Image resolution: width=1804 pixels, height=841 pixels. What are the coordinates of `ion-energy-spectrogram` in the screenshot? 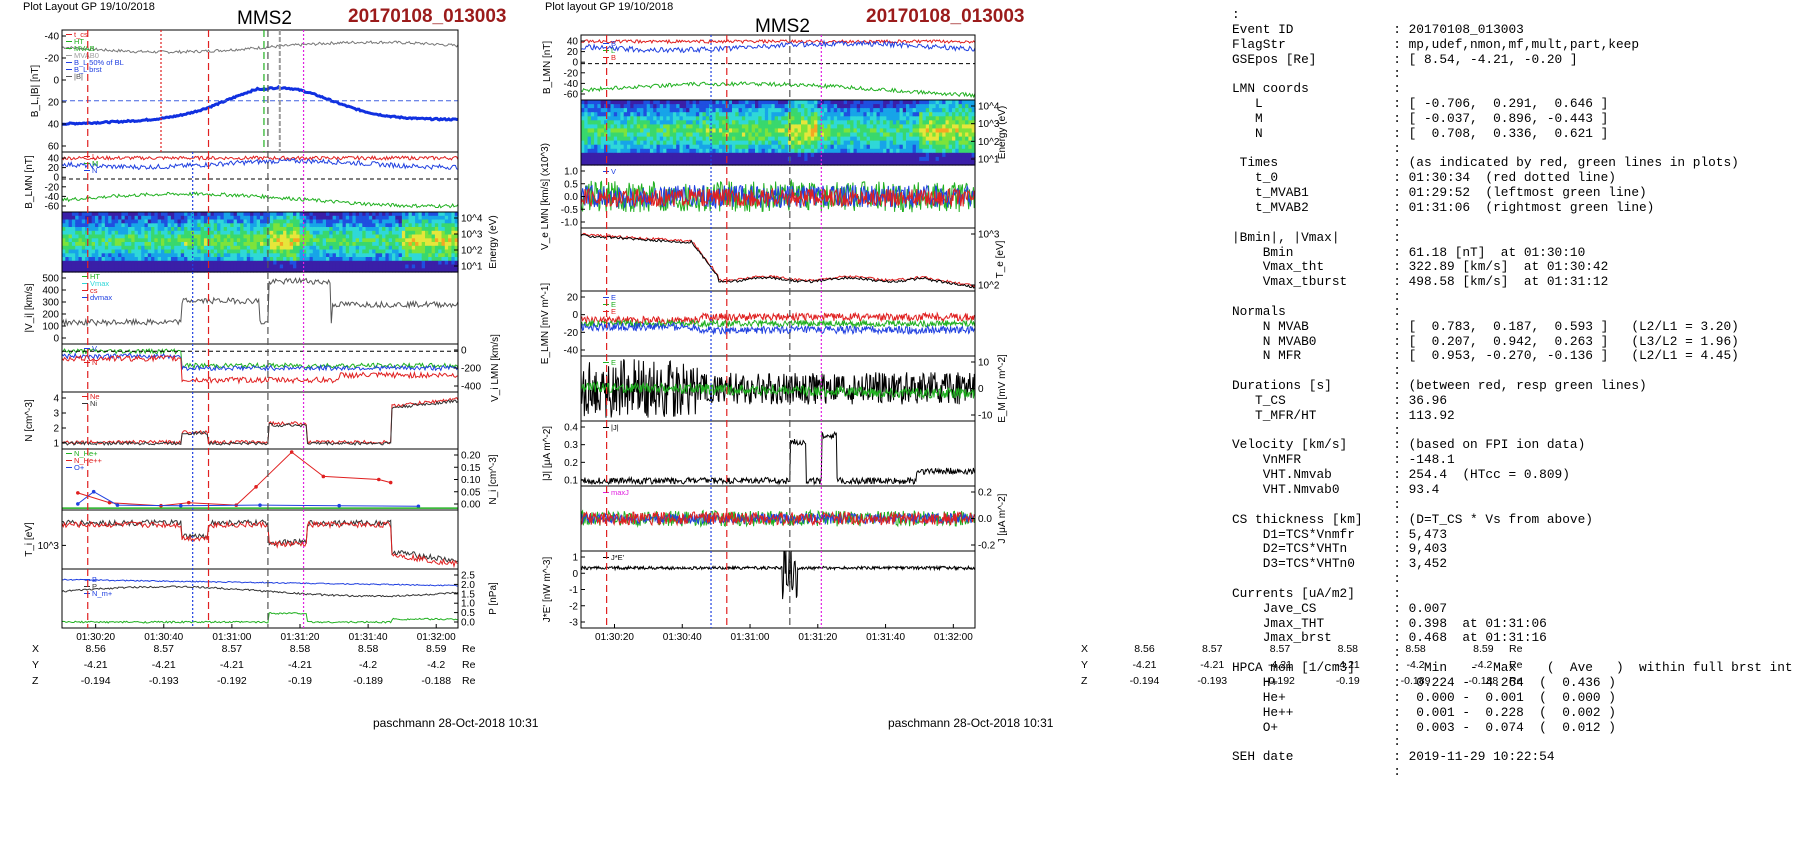 It's located at (260, 242).